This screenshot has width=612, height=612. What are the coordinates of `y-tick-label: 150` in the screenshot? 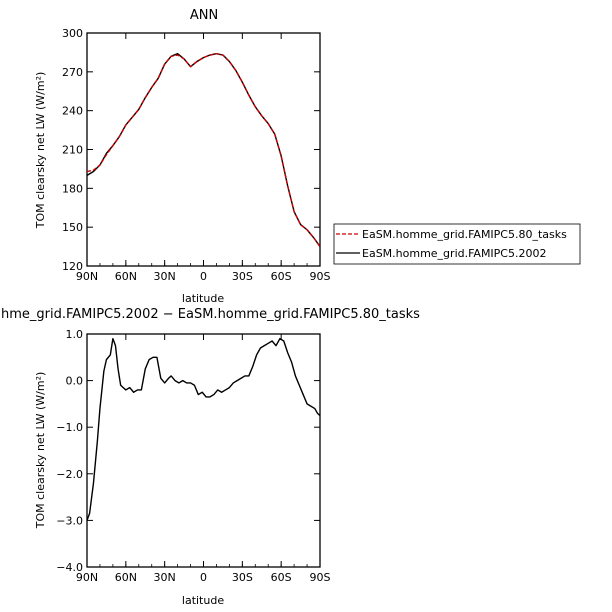 It's located at (72, 227).